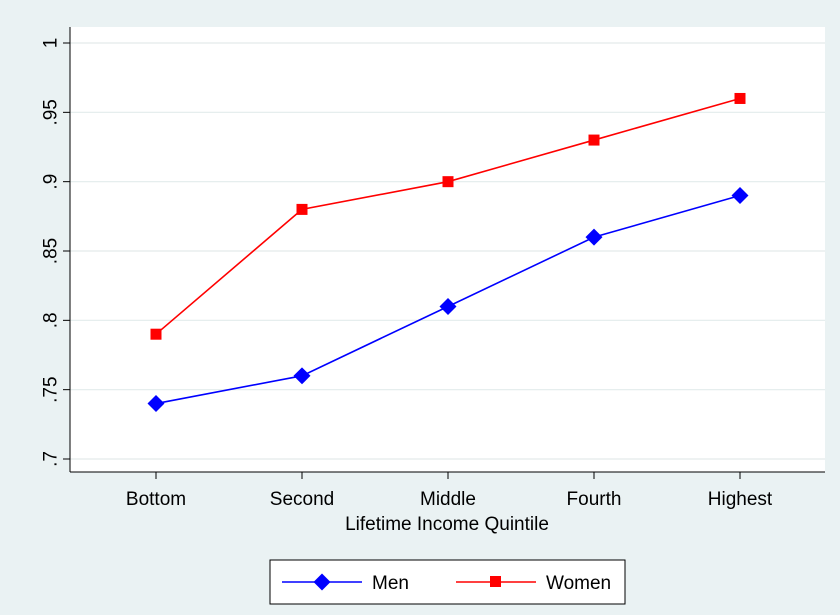  I want to click on x-axis-ticks: Bottom Second Middle Fourth Highest, so click(449, 491).